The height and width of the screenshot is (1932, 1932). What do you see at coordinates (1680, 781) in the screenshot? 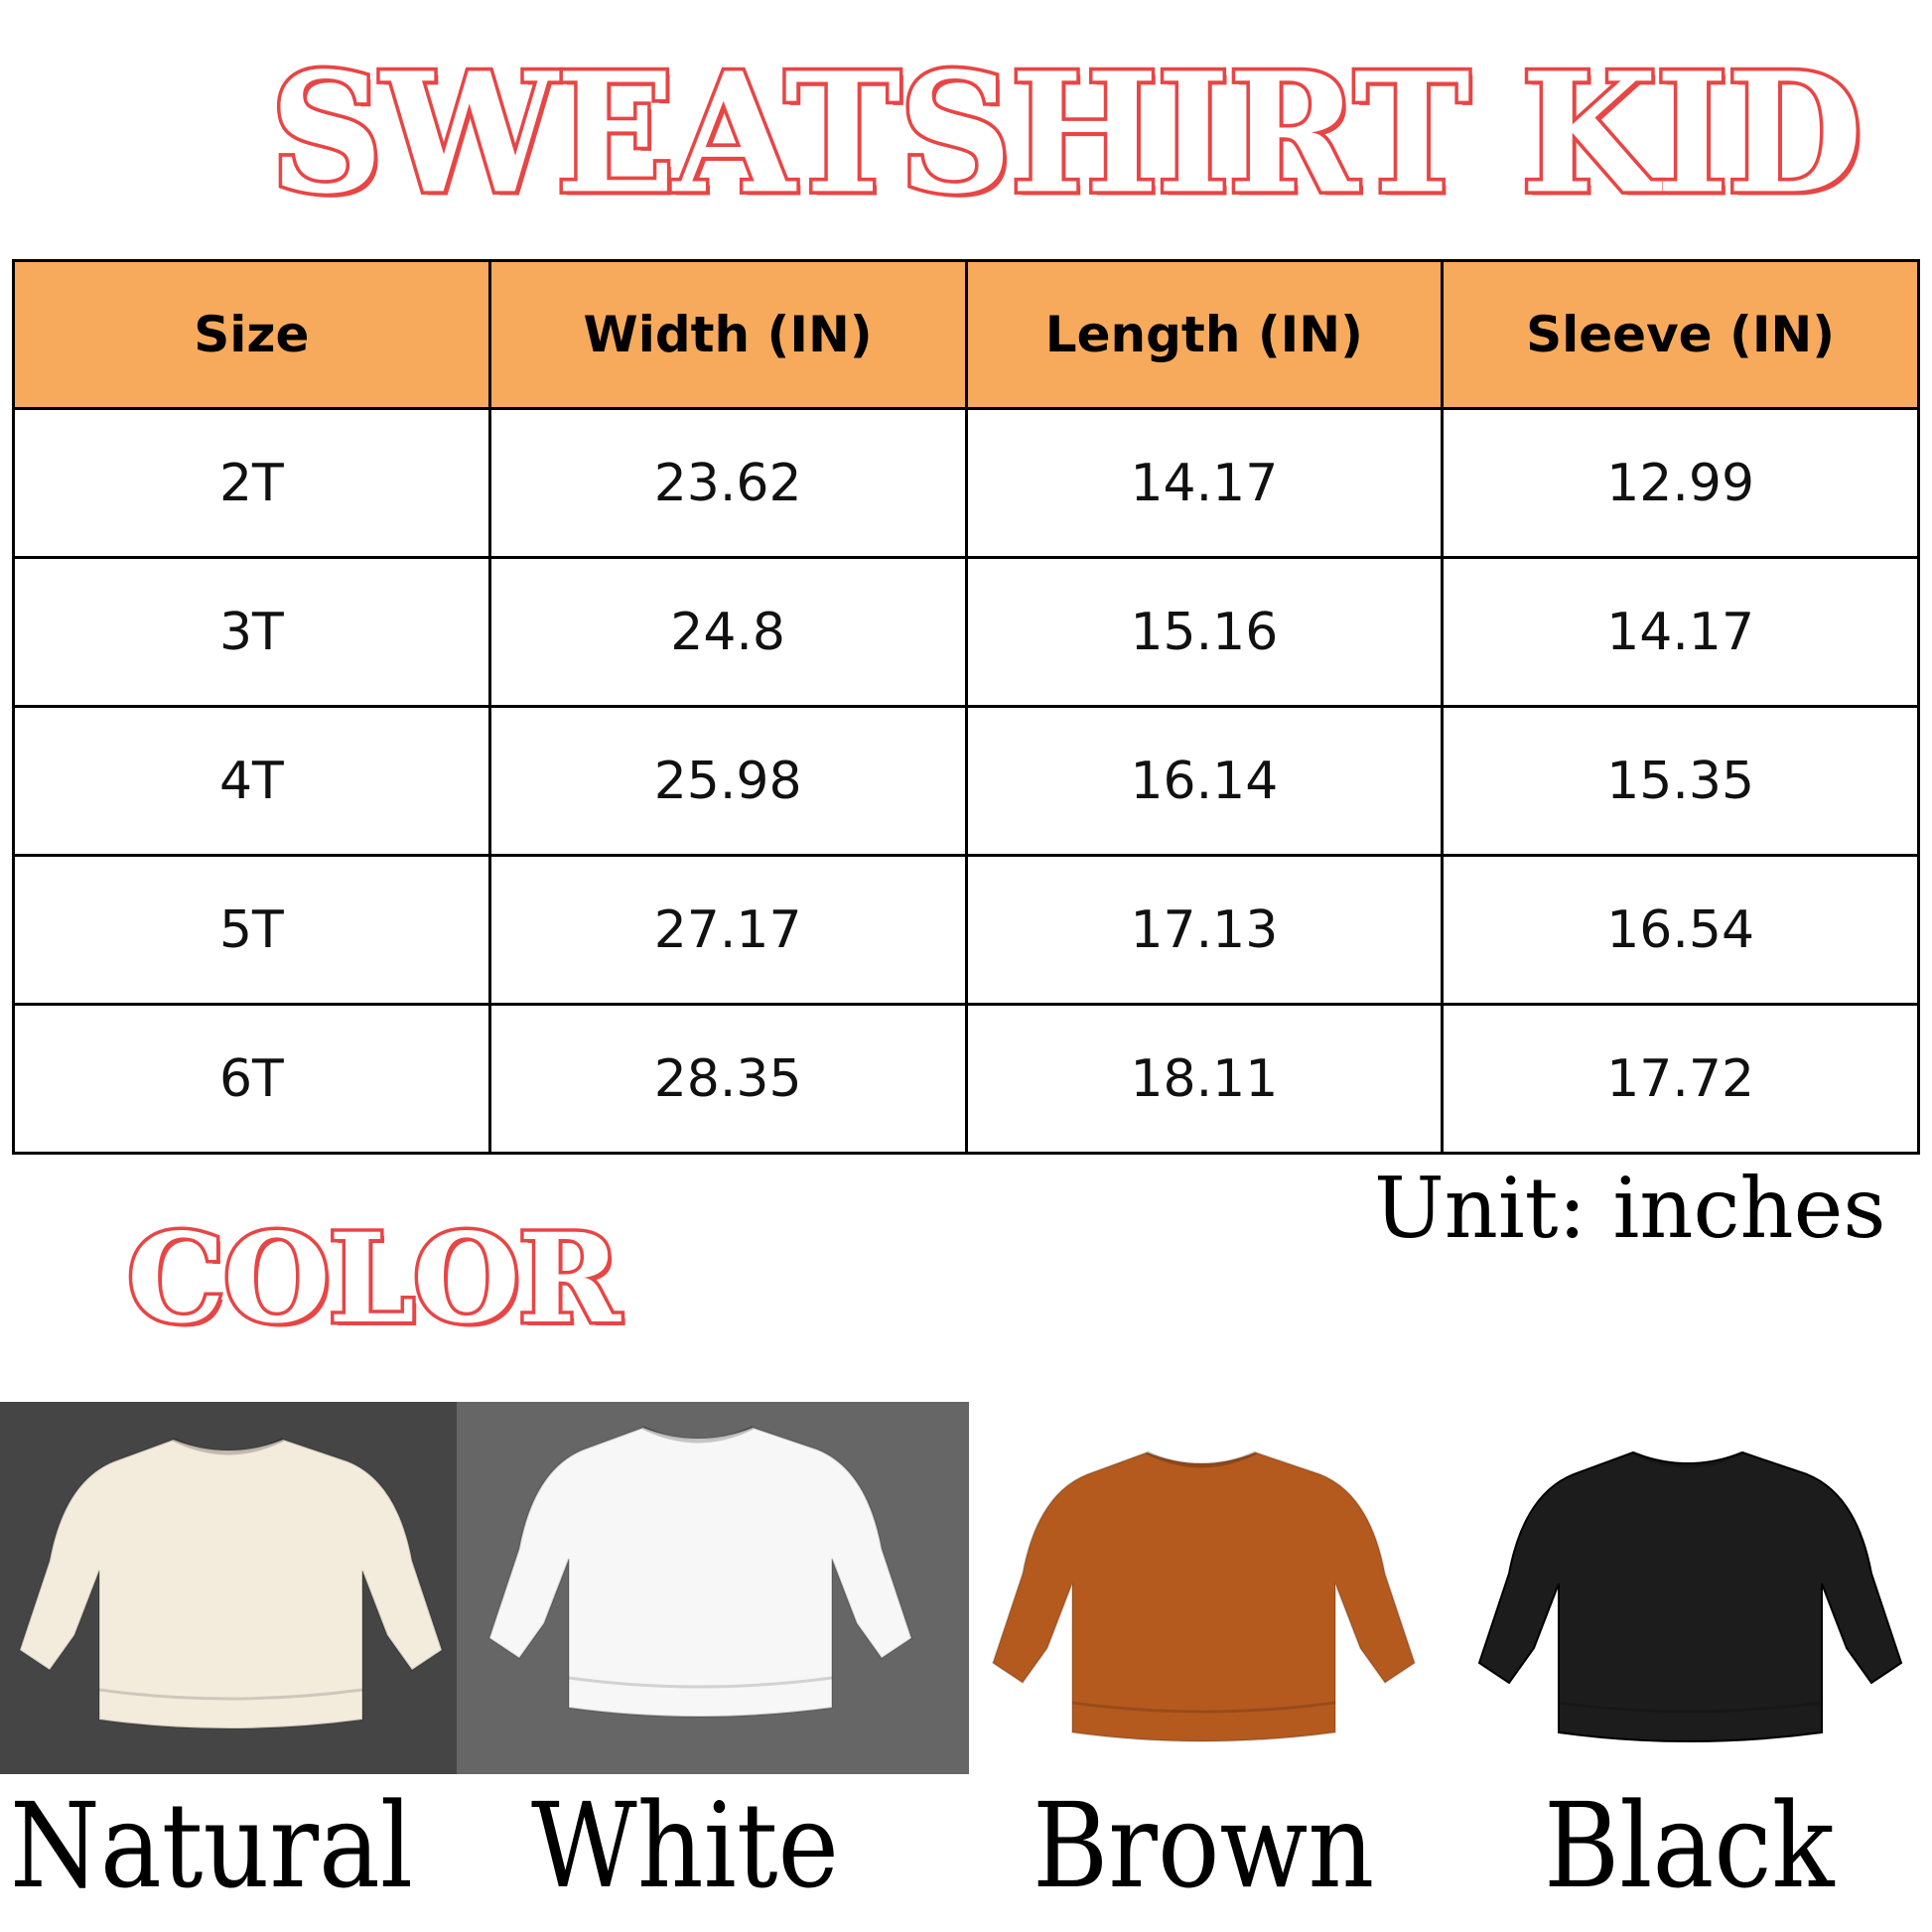
I see `cell-sleeve: 15.35` at bounding box center [1680, 781].